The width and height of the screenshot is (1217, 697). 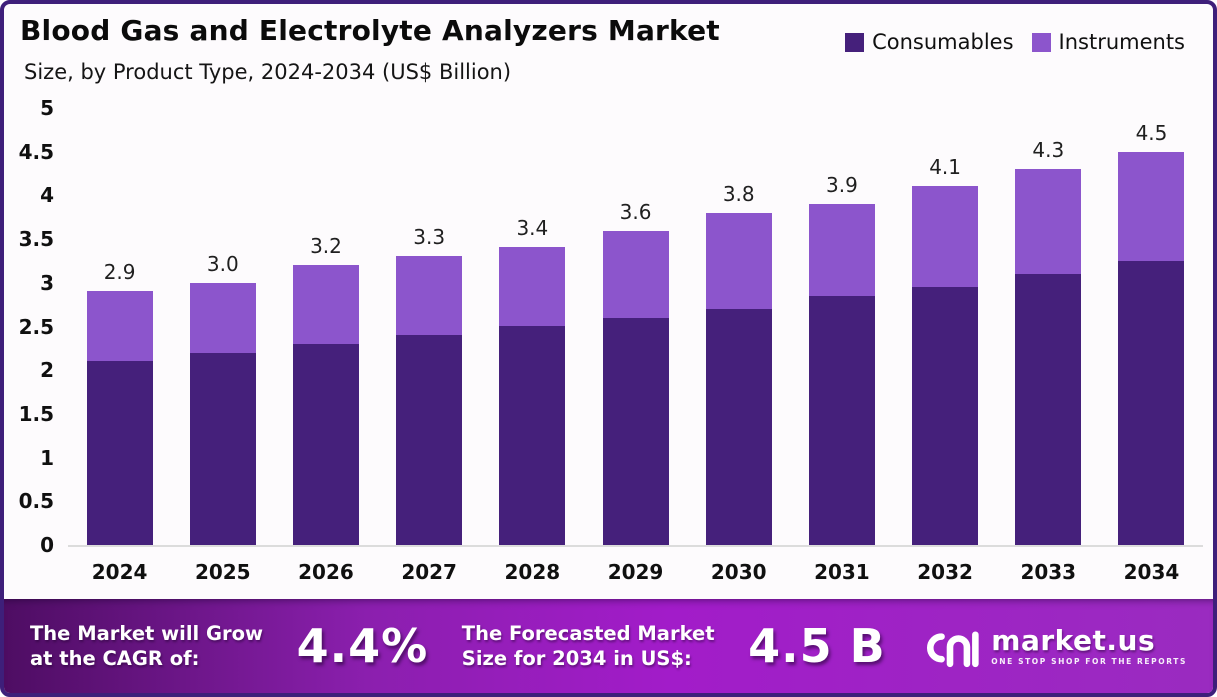 What do you see at coordinates (47, 457) in the screenshot?
I see `y-tick: 1` at bounding box center [47, 457].